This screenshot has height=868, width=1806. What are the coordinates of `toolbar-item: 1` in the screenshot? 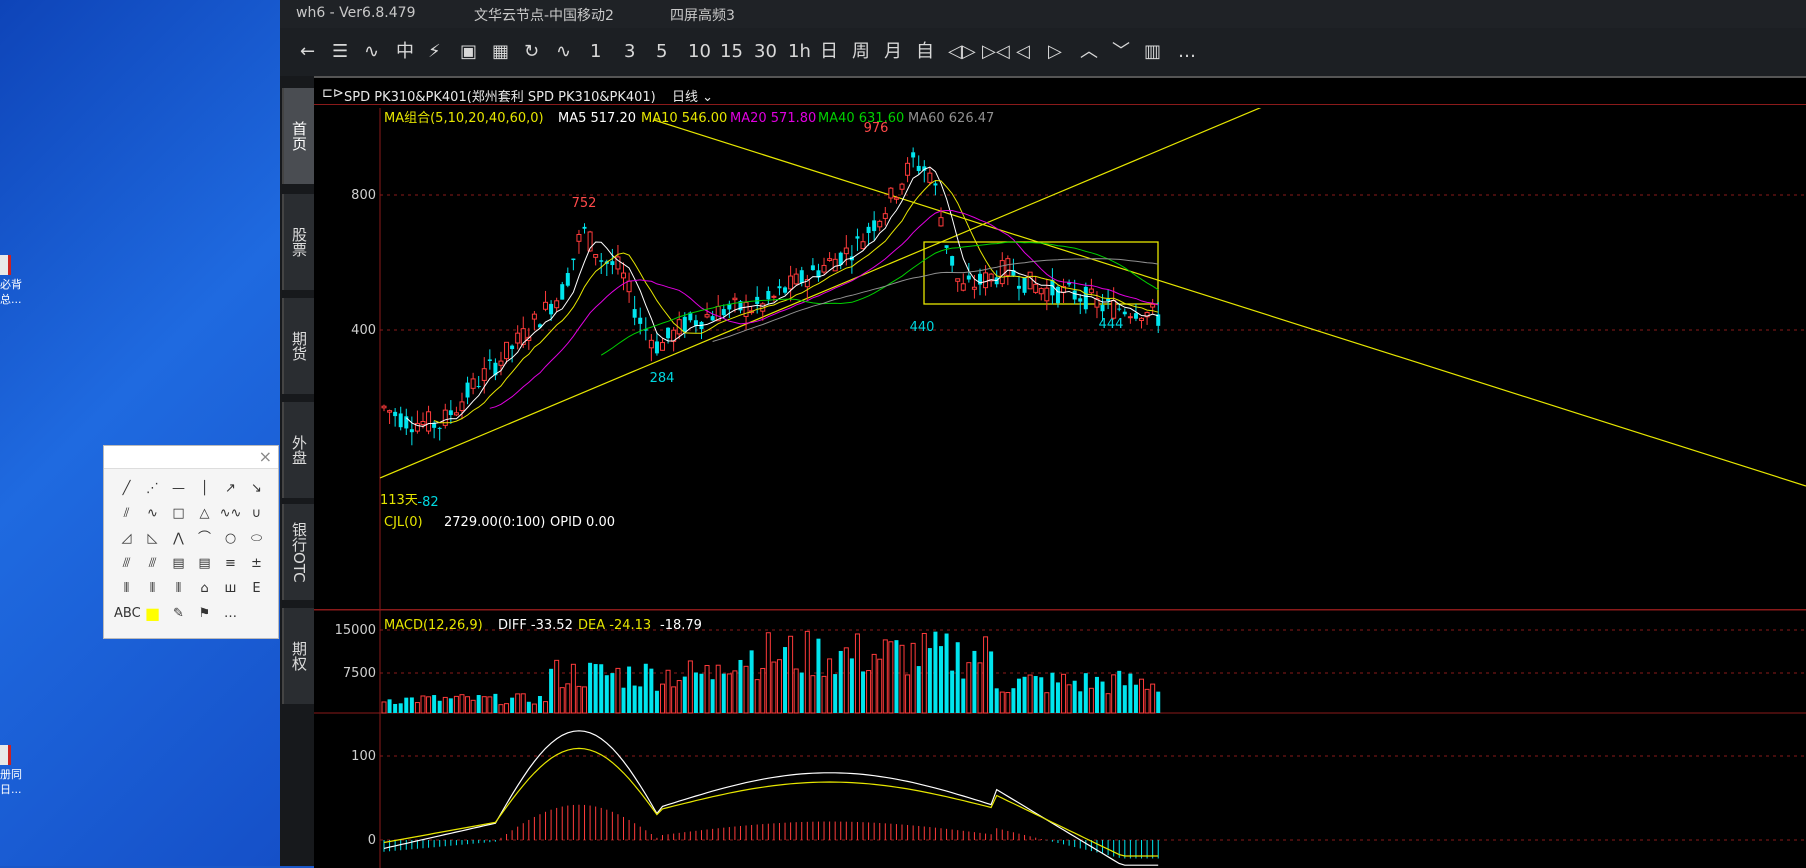 It's located at (596, 51).